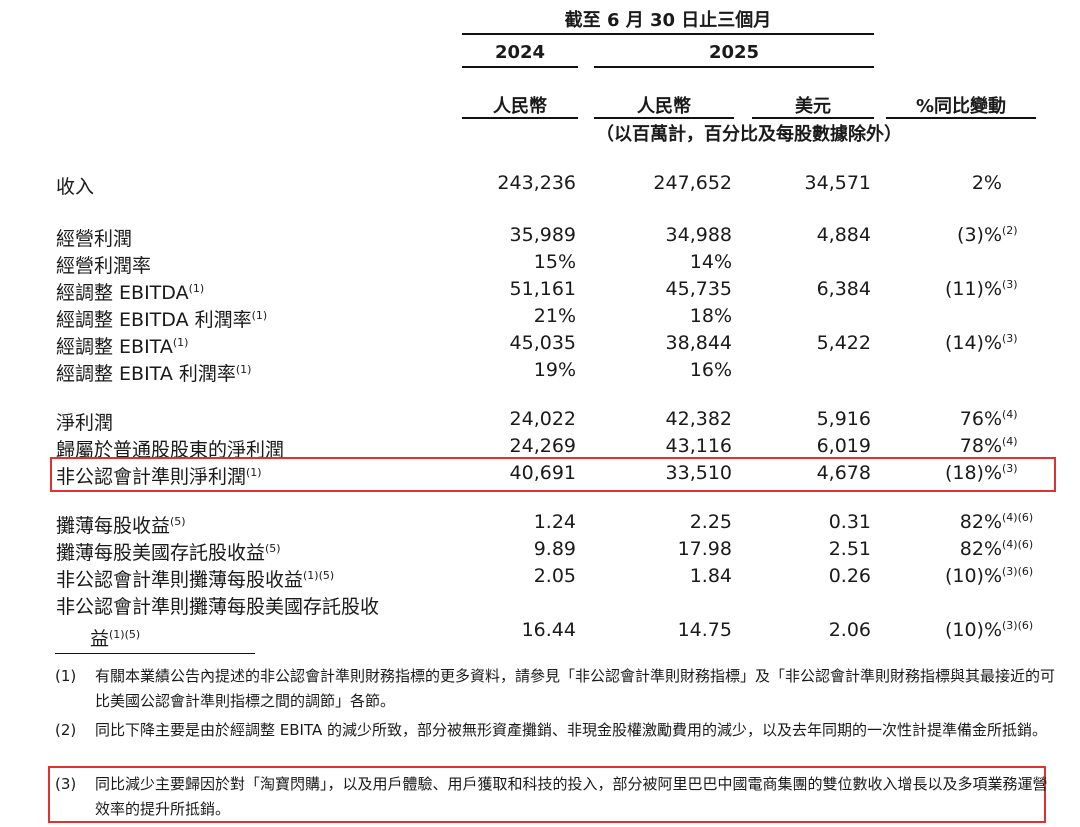 This screenshot has height=827, width=1080. Describe the element at coordinates (554, 576) in the screenshot. I see `value-rmb-2024: 2.05` at that location.